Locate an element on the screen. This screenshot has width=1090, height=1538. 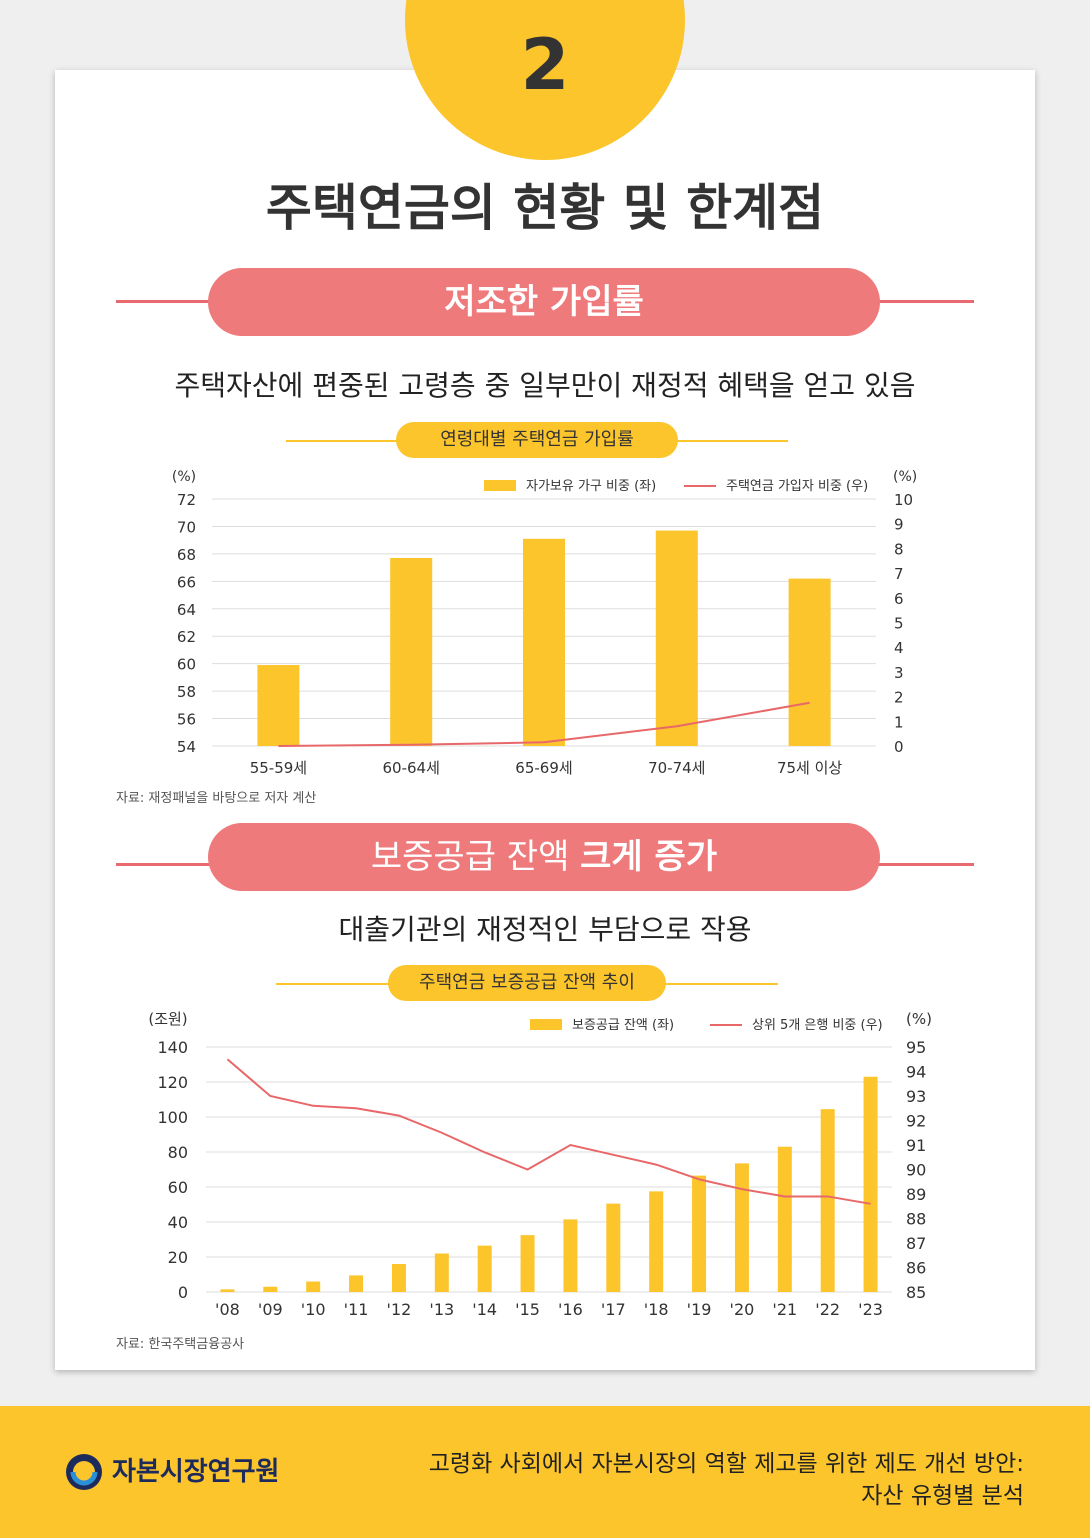
badge-number: 2 is located at coordinates (545, 65).